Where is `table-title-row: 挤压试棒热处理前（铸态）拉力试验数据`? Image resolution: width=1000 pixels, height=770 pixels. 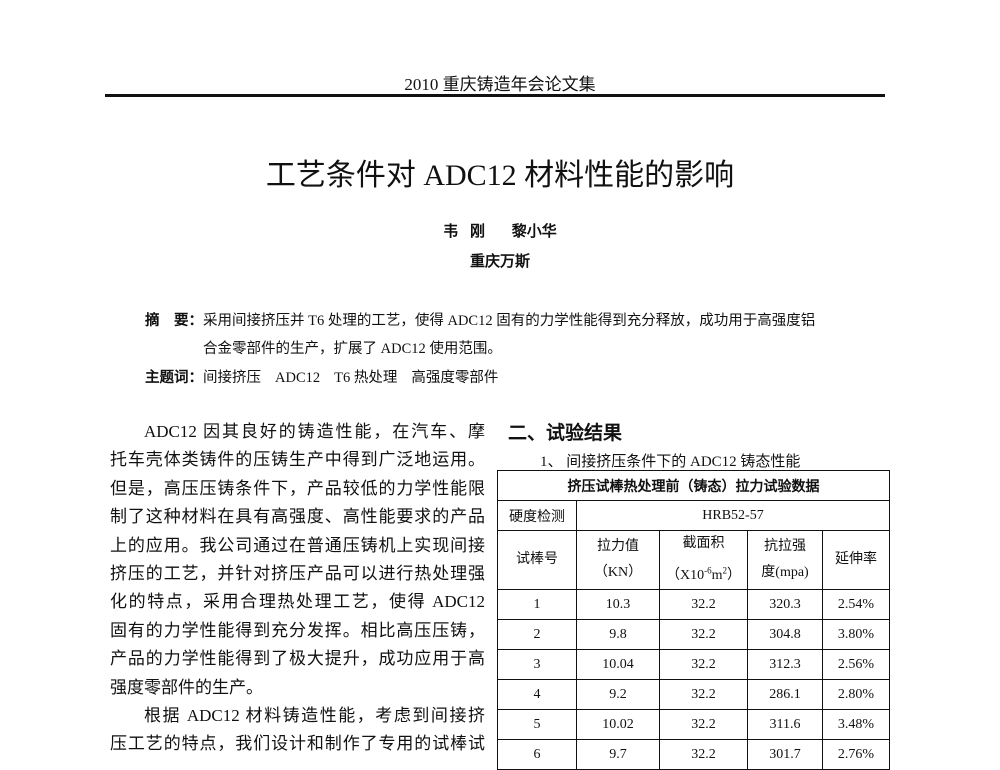
table-title-row: 挤压试棒热处理前（铸态）拉力试验数据 is located at coordinates (693, 485).